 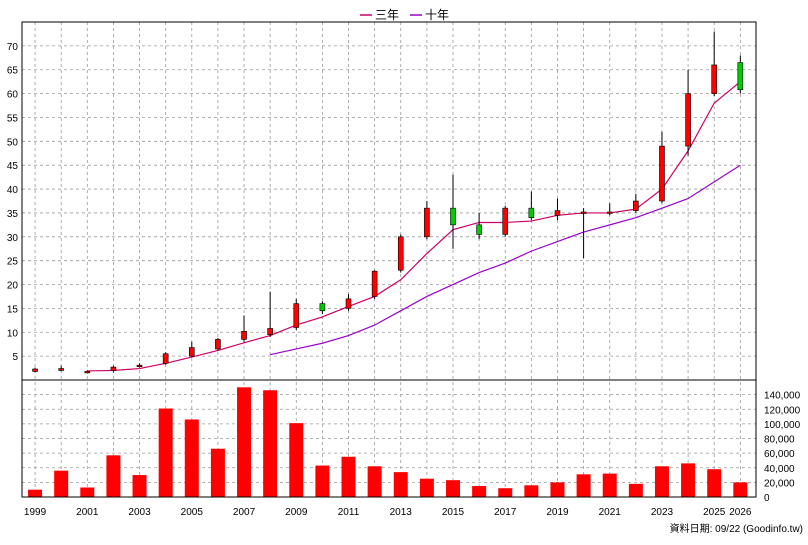 I want to click on price-tick-label: 60, so click(x=13, y=95).